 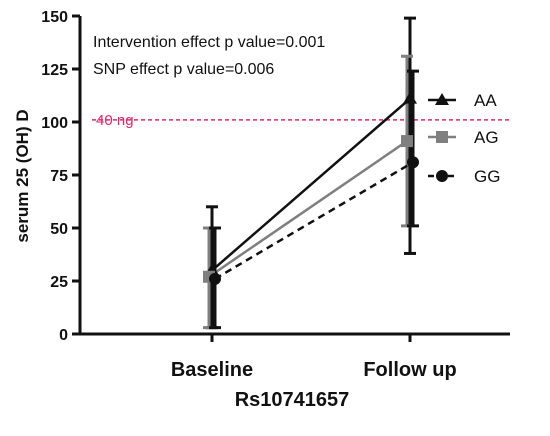 I want to click on y-tick-label: 125, so click(x=54, y=70).